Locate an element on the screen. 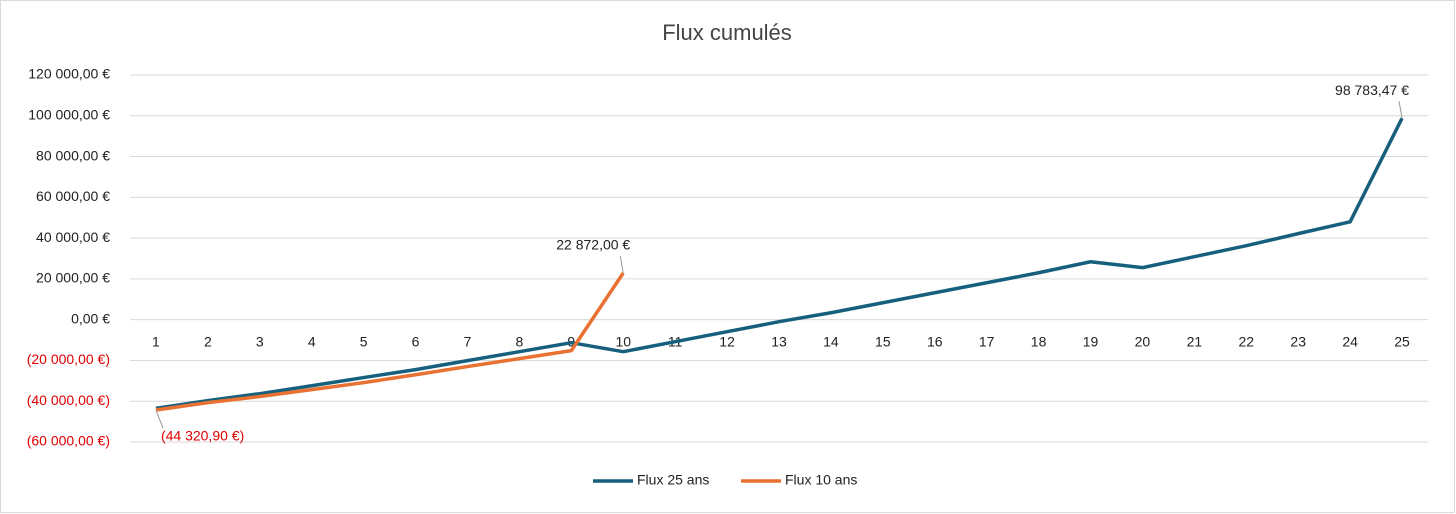  x-tick-label: 4 is located at coordinates (312, 341).